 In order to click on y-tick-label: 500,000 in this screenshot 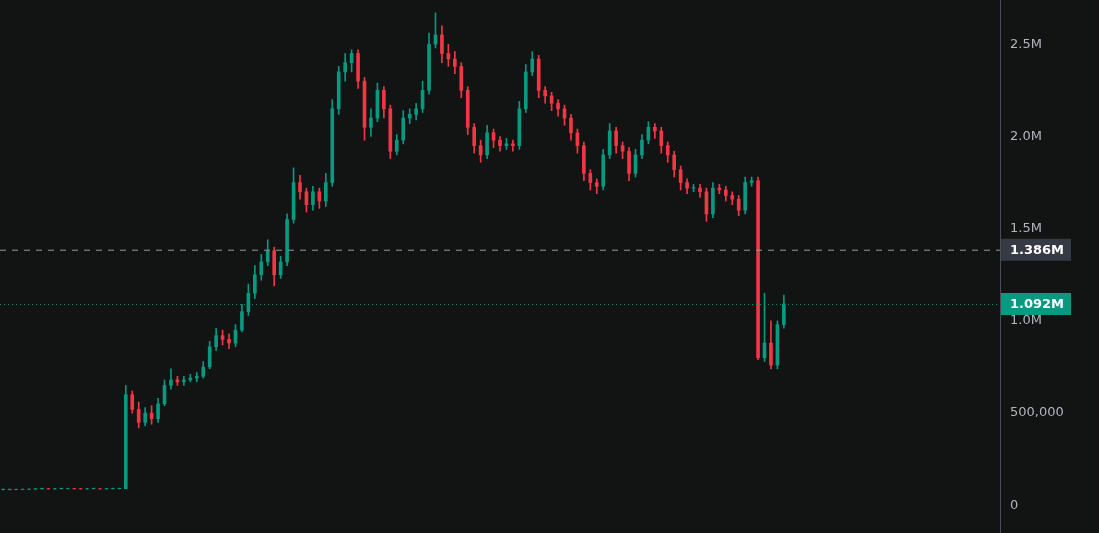, I will do `click(1037, 412)`.